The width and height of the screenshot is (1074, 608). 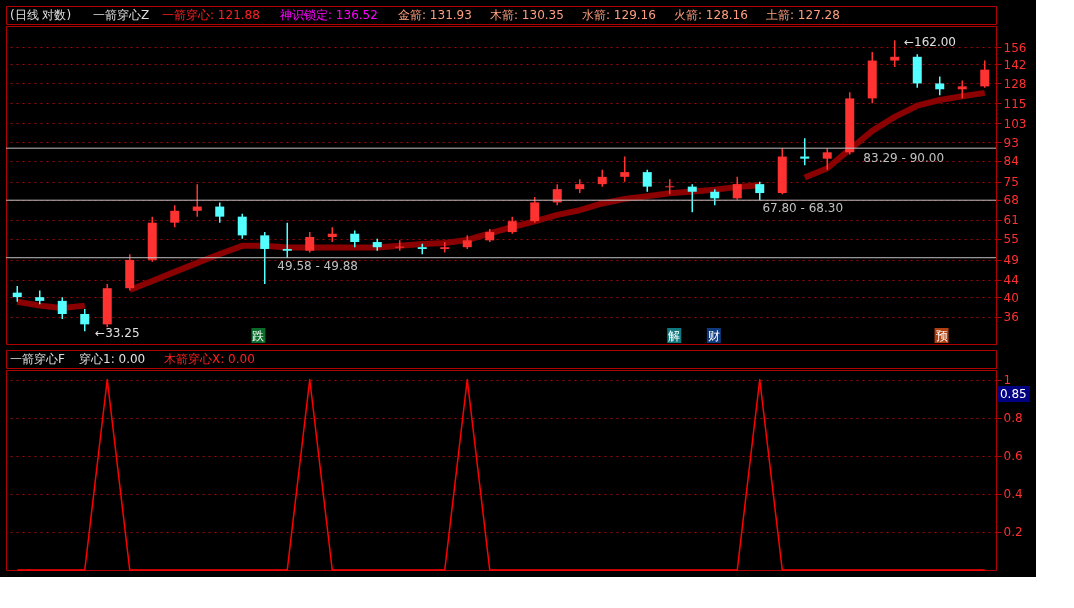 I want to click on annotation: 跌, so click(x=258, y=336).